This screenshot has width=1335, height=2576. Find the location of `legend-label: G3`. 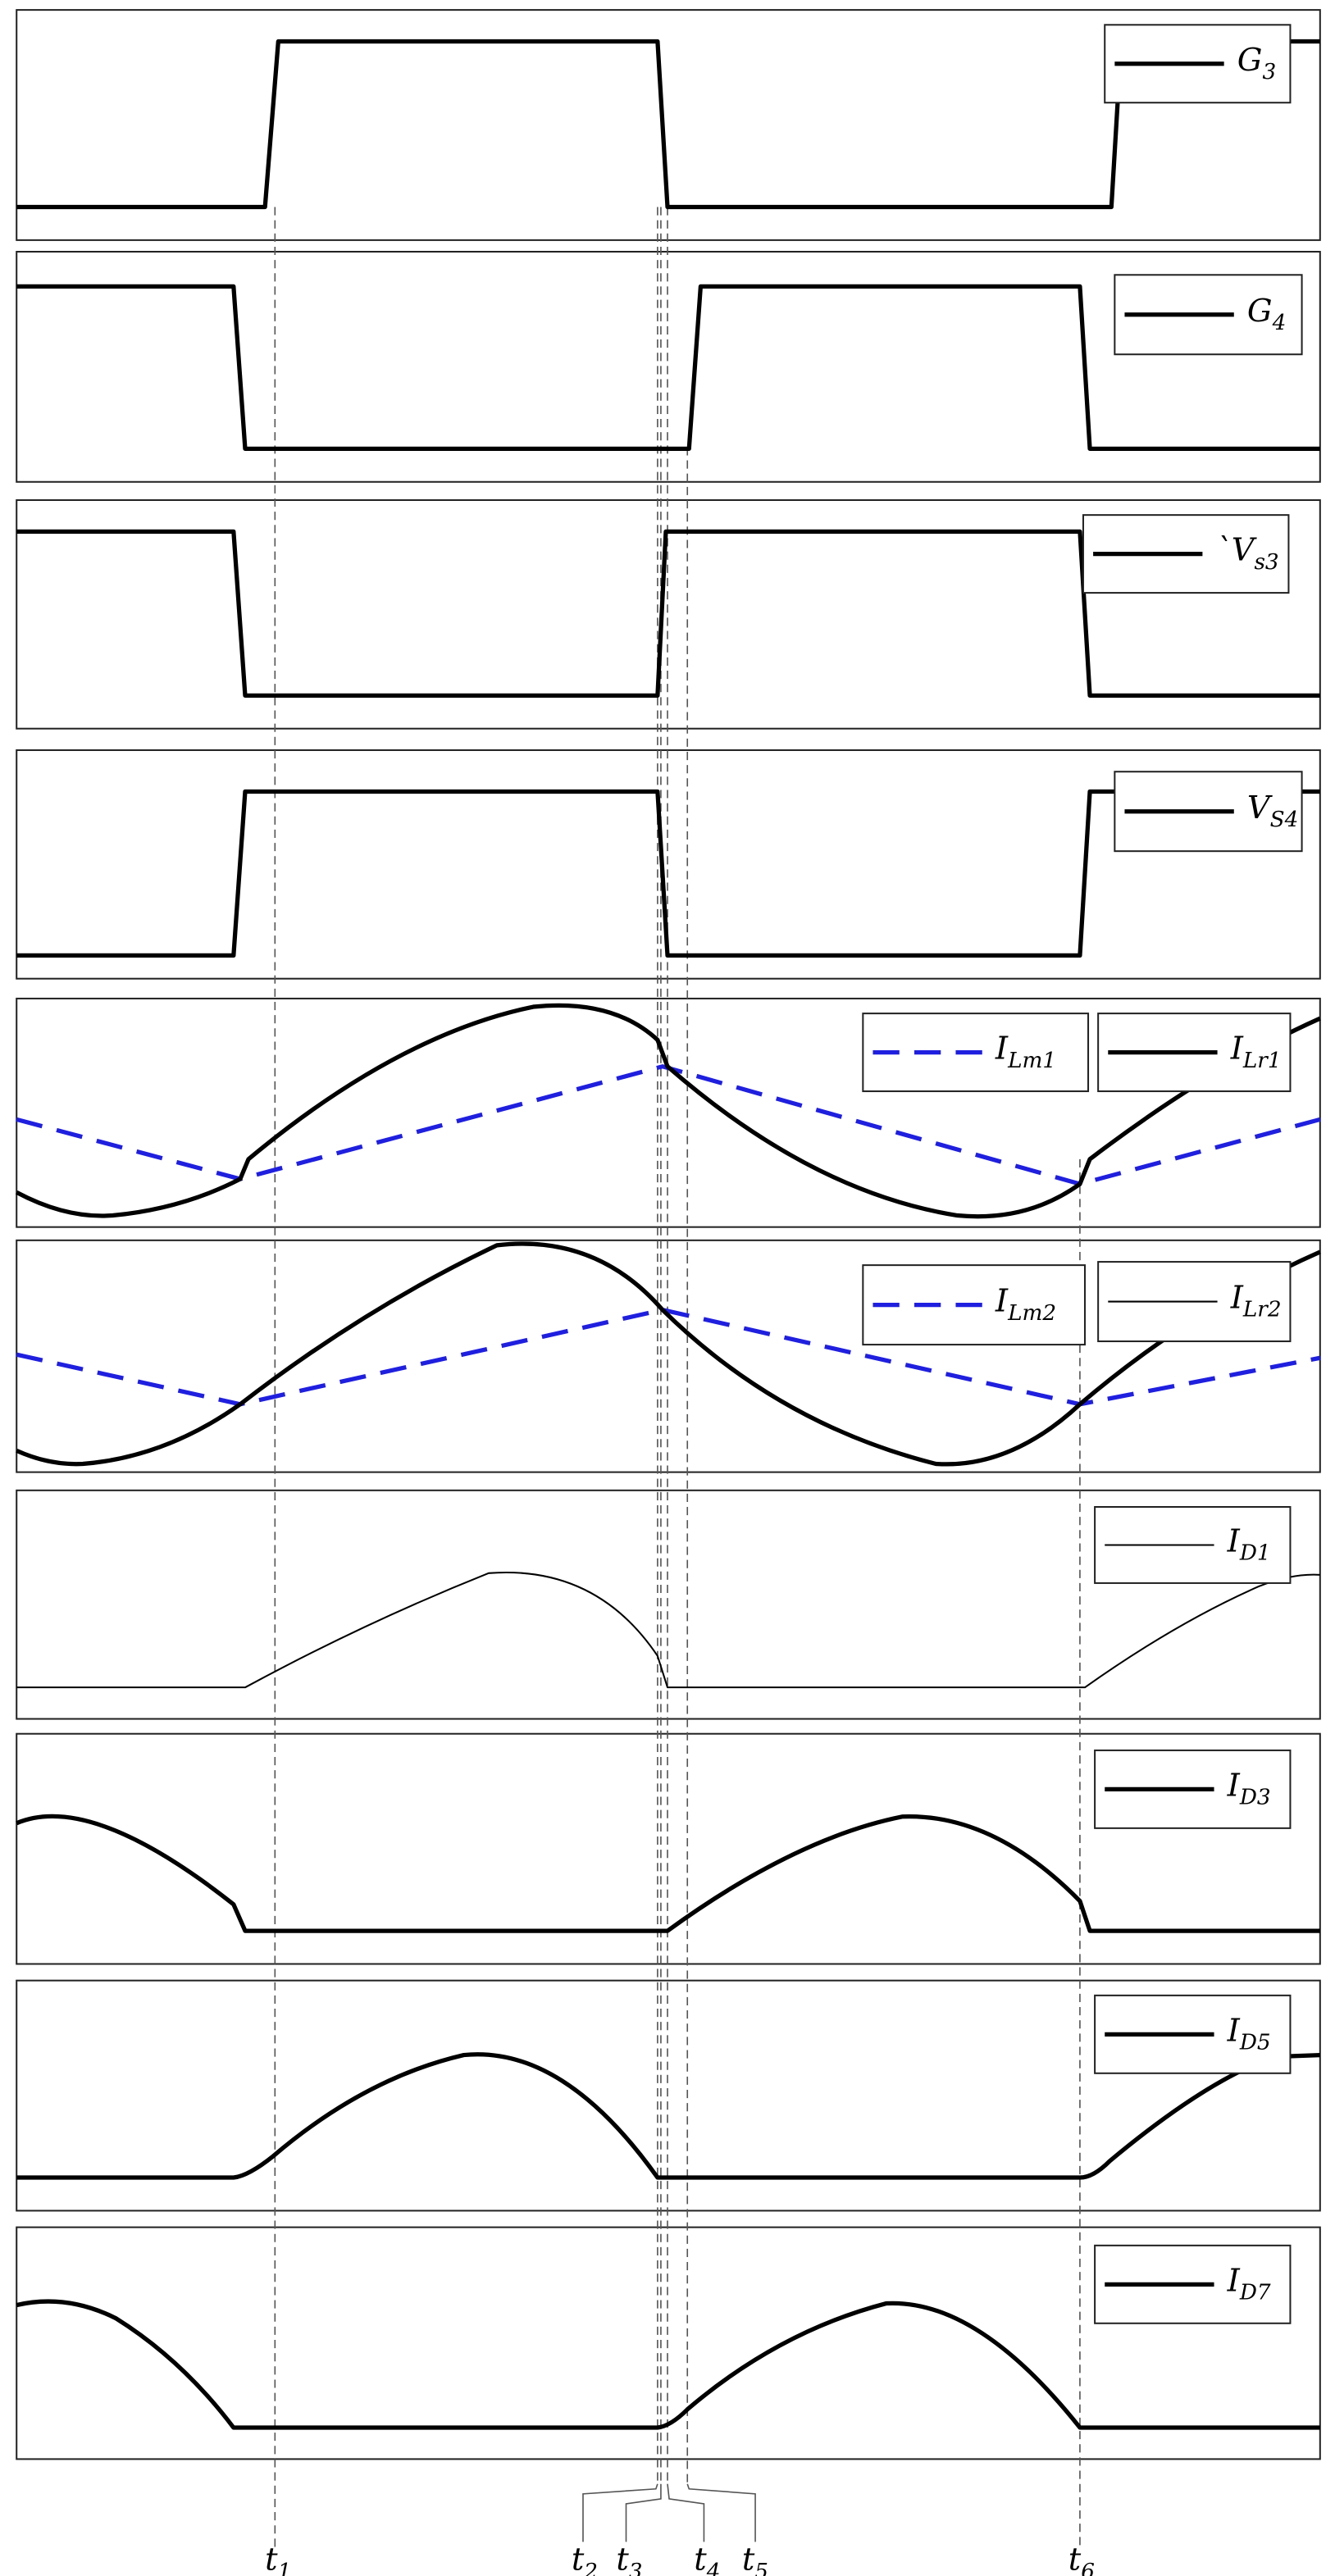

legend-label: G3 is located at coordinates (1256, 63).